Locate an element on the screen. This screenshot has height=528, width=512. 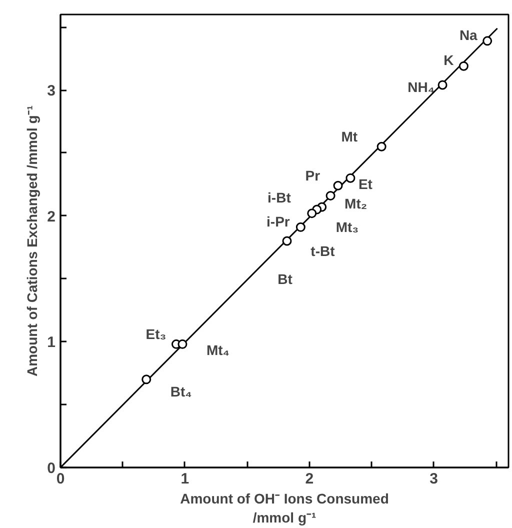
annotation: Na is located at coordinates (468, 34).